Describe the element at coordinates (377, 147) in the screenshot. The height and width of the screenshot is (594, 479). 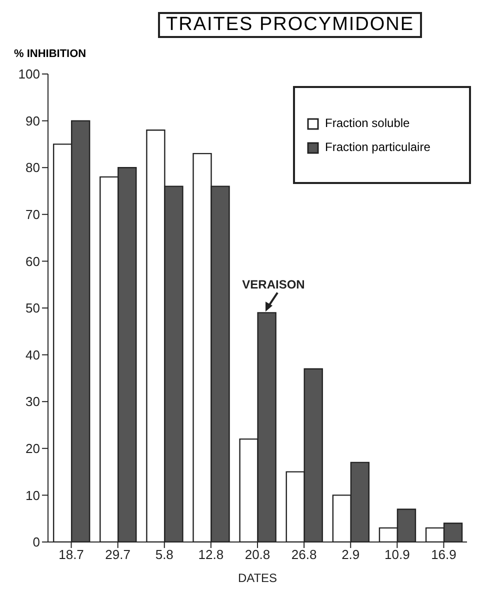
I see `legend-label: Fraction particulaire` at that location.